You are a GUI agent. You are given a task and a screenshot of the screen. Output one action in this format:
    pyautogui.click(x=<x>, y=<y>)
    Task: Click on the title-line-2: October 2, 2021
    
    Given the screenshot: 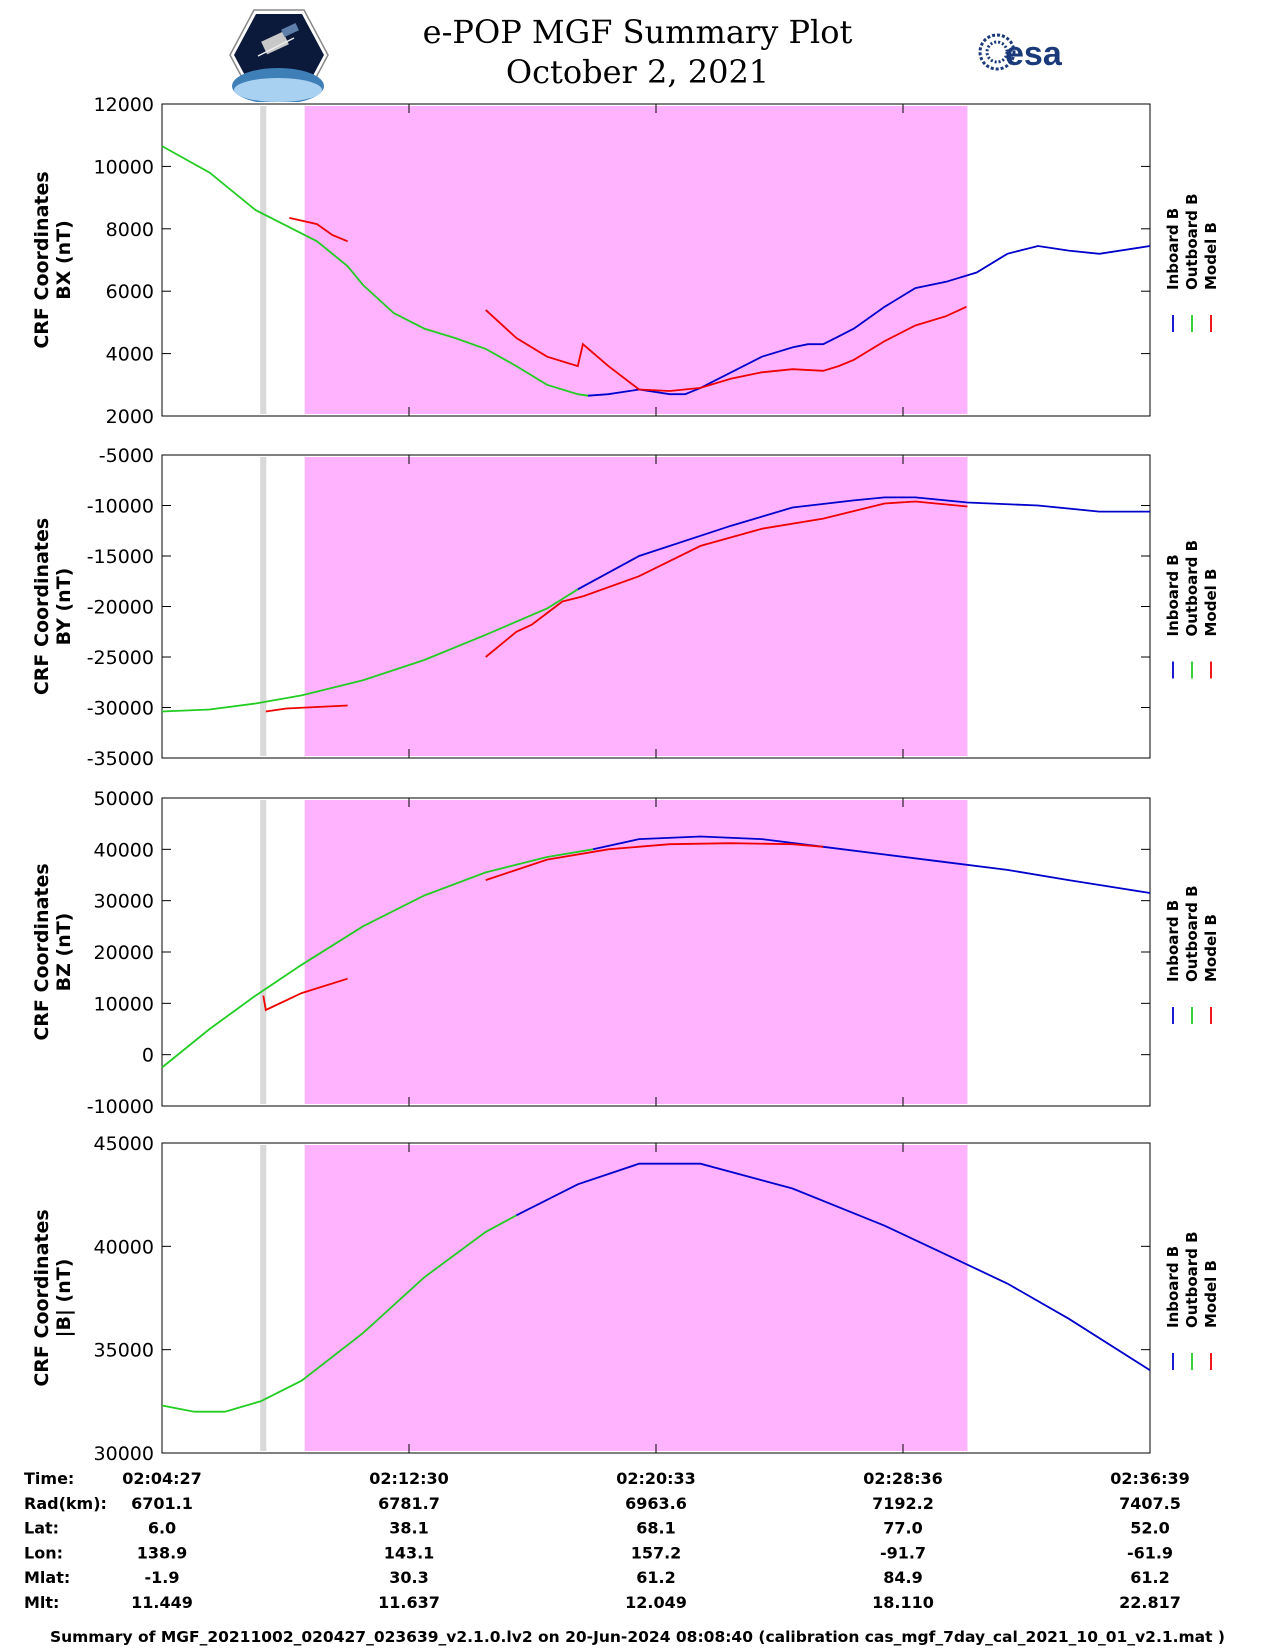 What is the action you would take?
    pyautogui.click(x=637, y=72)
    